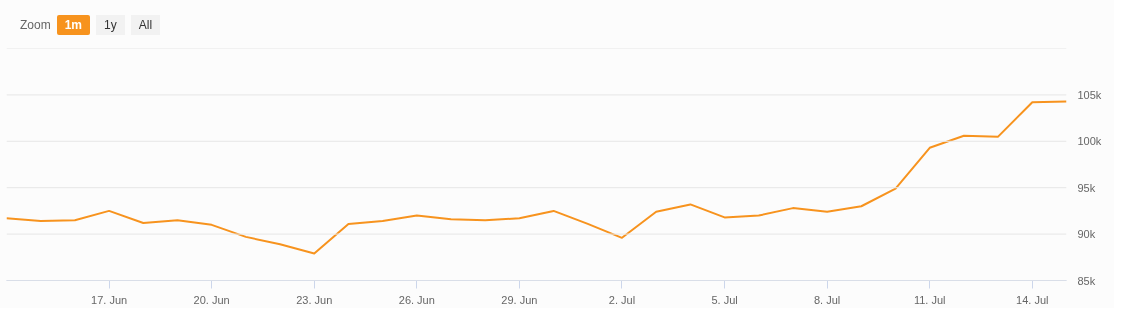 The image size is (1122, 323). What do you see at coordinates (1086, 187) in the screenshot?
I see `y-tick-label: 95k` at bounding box center [1086, 187].